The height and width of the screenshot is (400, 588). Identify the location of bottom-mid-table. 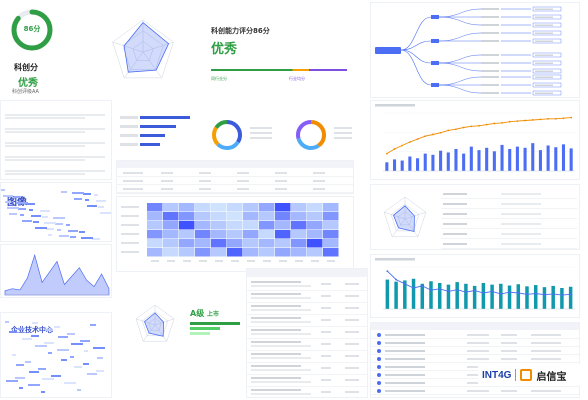
(307, 333).